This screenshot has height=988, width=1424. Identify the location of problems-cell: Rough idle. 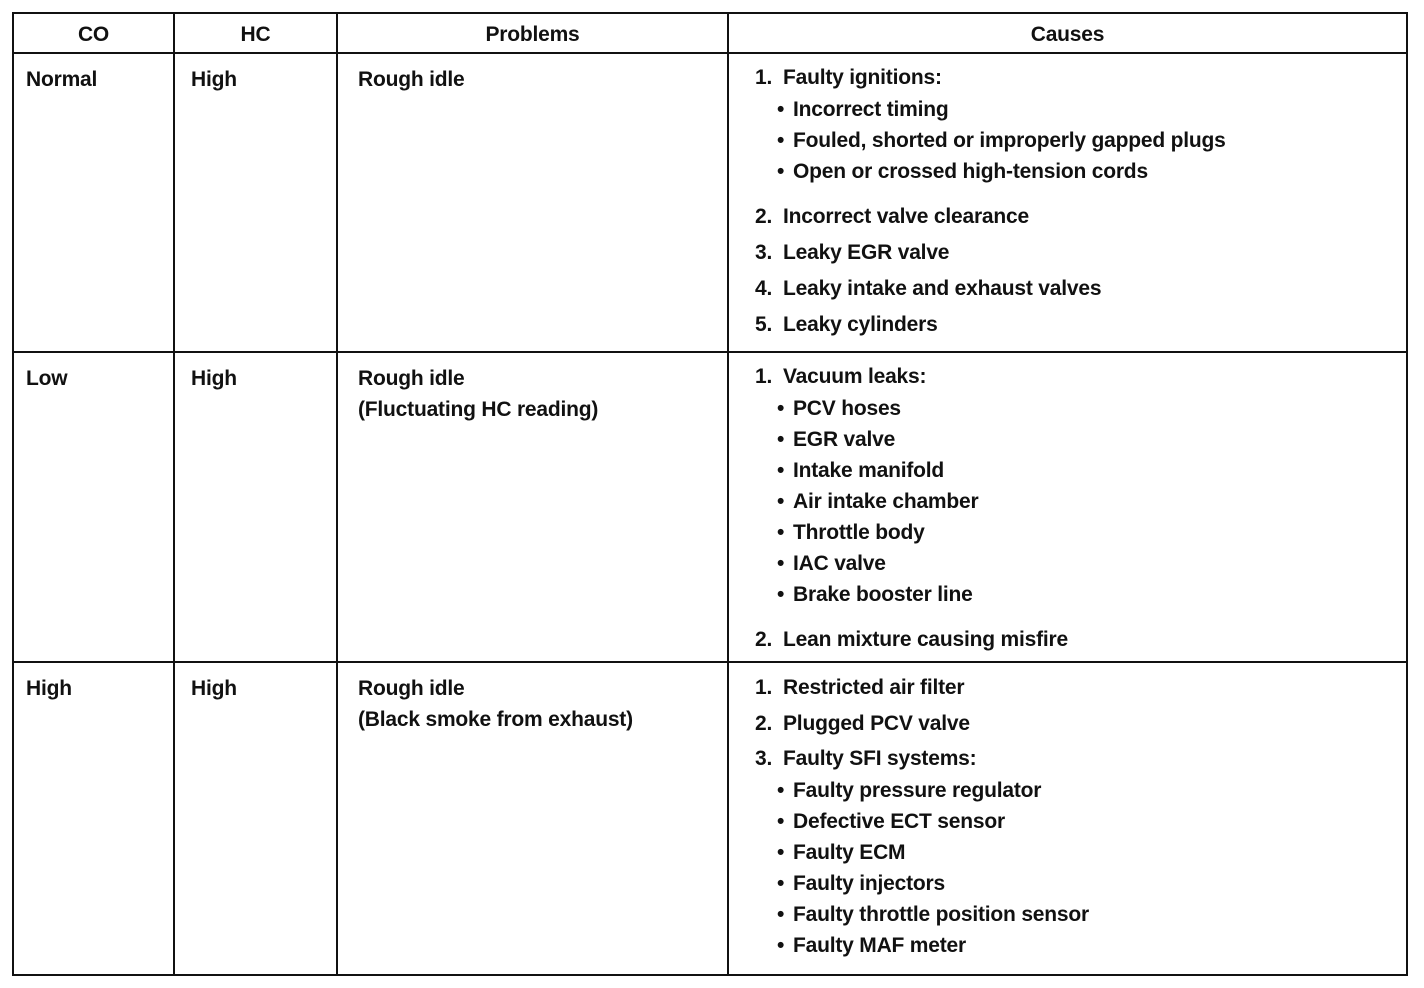
(533, 202).